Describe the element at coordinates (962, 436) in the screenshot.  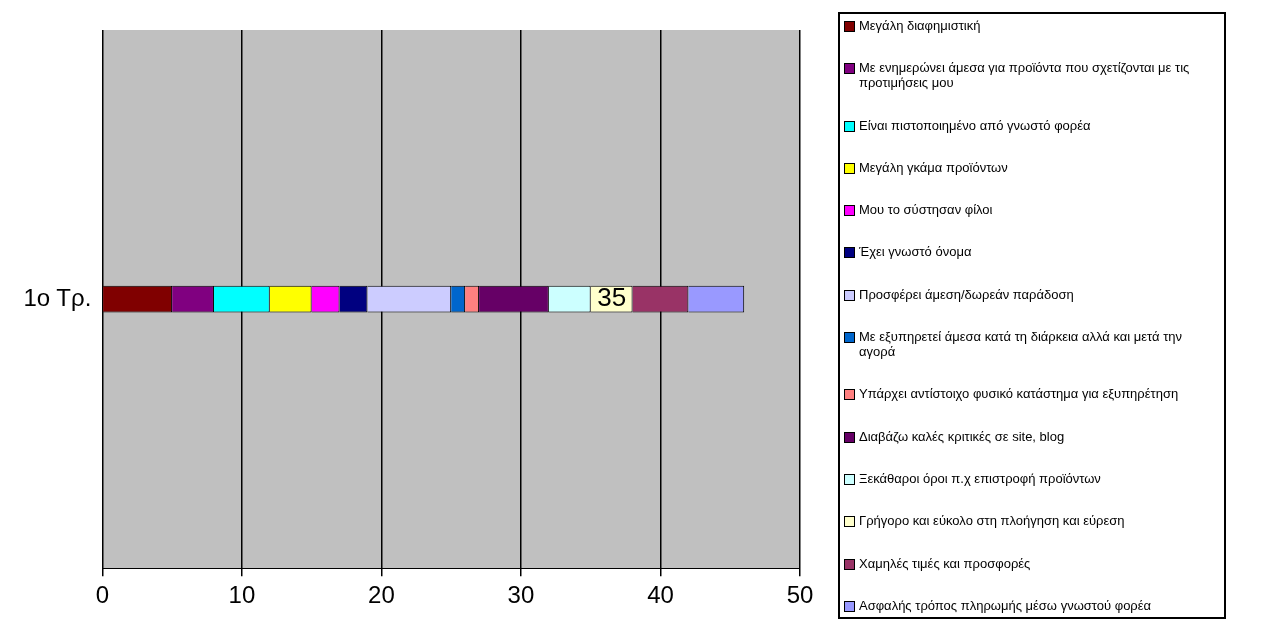
I see `legend-label: Διαβάζω καλές κριτικές σε site, blog` at that location.